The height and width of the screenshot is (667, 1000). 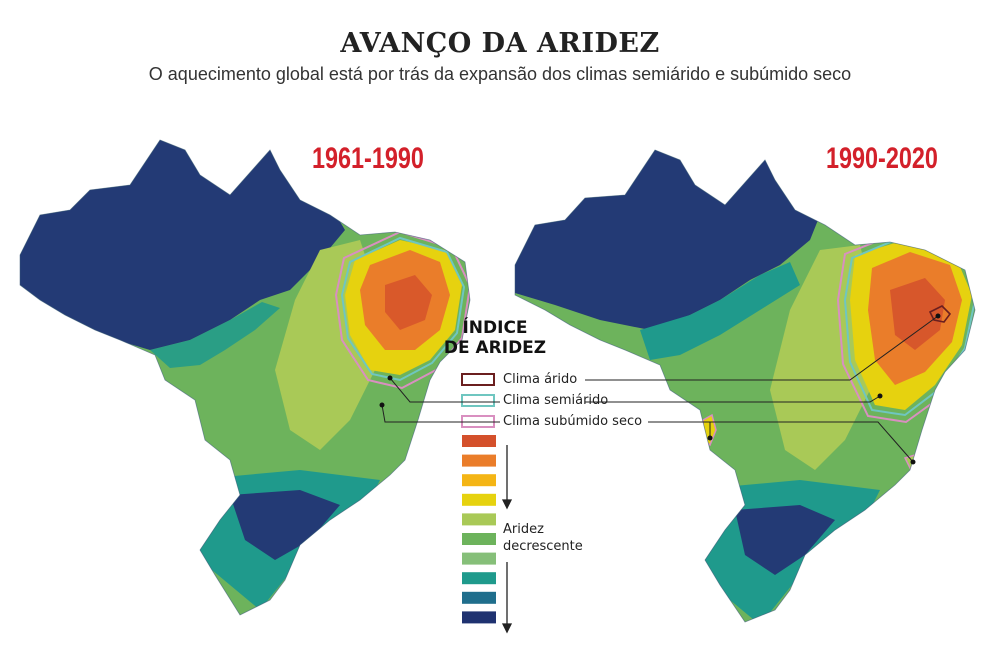 I want to click on leader-arido-right, so click(x=762, y=348).